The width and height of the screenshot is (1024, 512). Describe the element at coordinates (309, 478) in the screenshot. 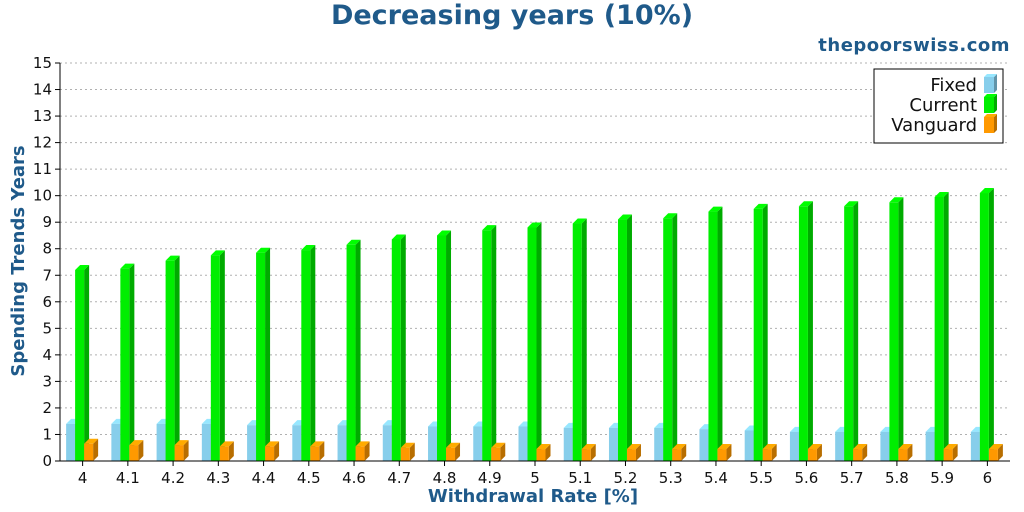

I see `x-tick-label: 4.5` at that location.